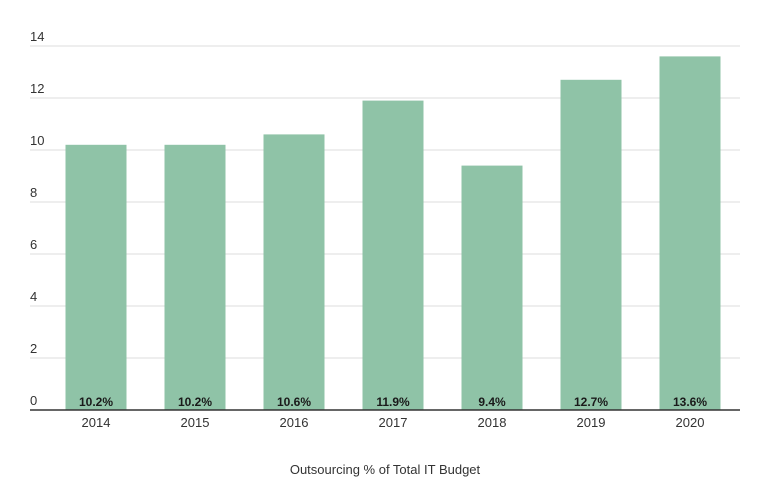 This screenshot has width=770, height=497. I want to click on x-axis-title: Outsourcing % of Total IT Budget, so click(385, 469).